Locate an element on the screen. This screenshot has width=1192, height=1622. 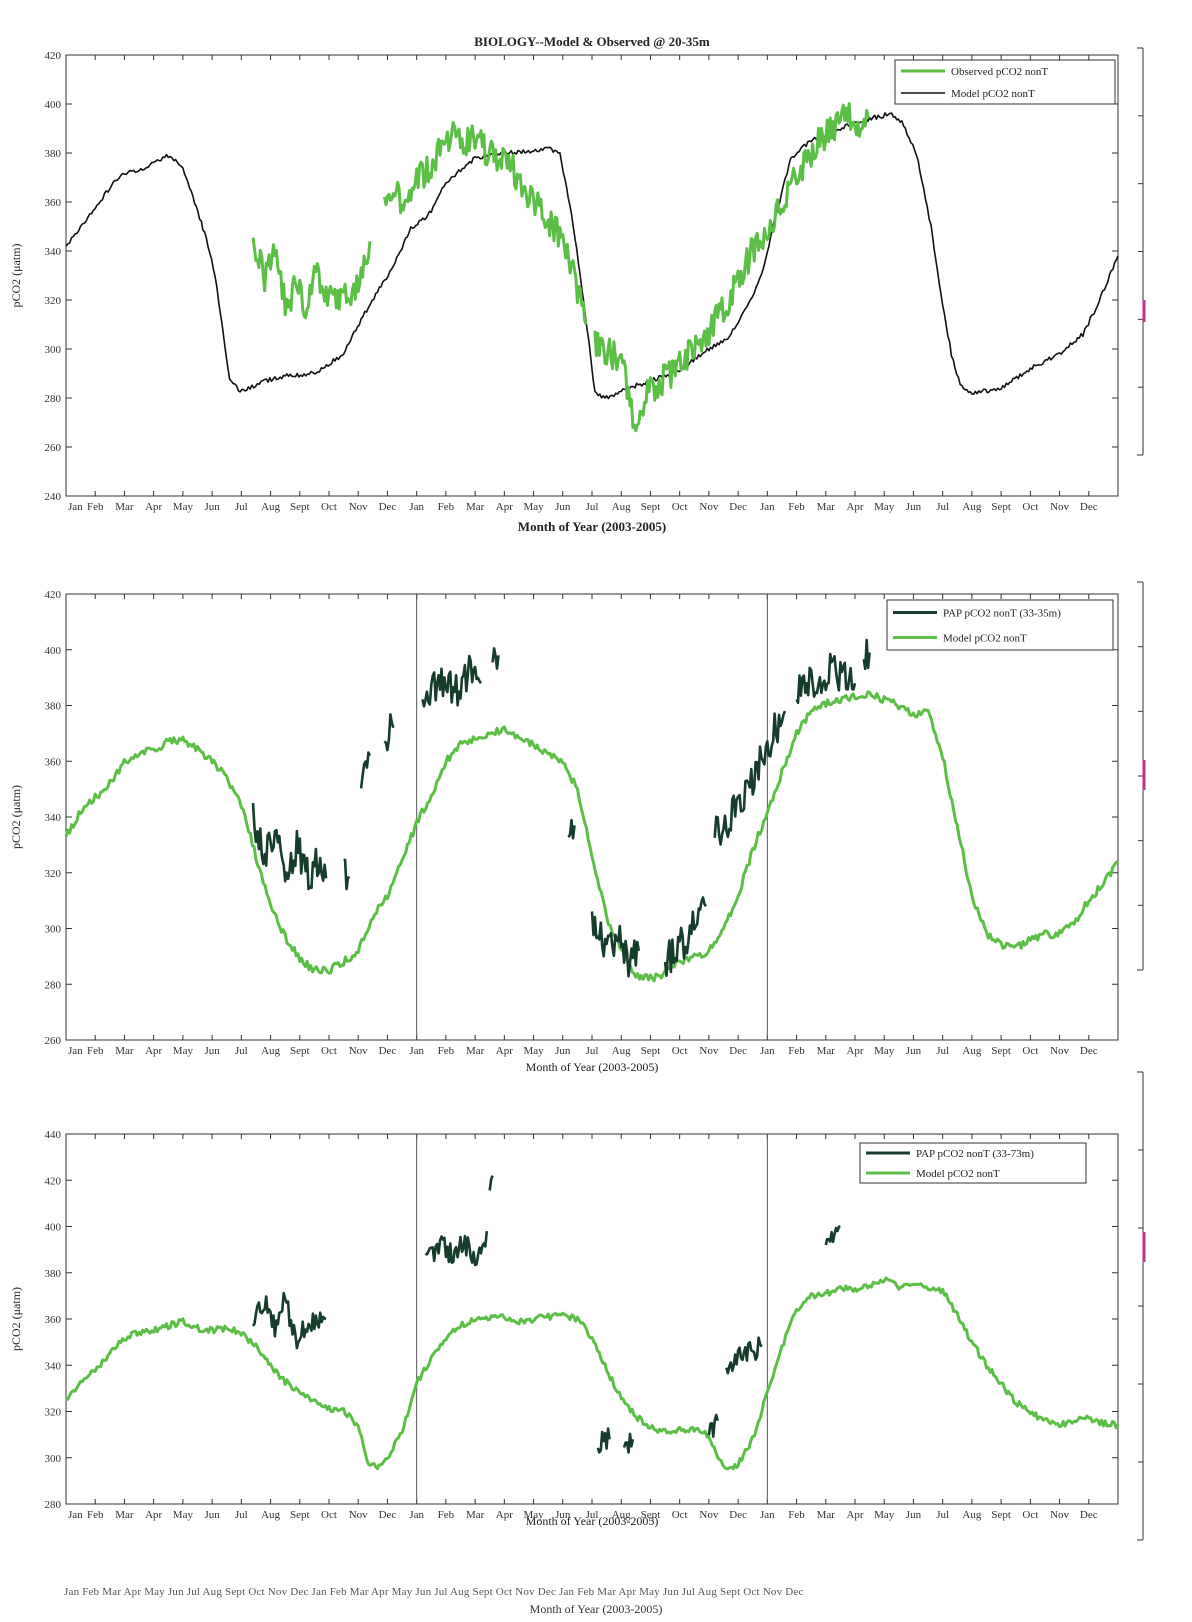
y-tick-label: 440 is located at coordinates (53, 1135).